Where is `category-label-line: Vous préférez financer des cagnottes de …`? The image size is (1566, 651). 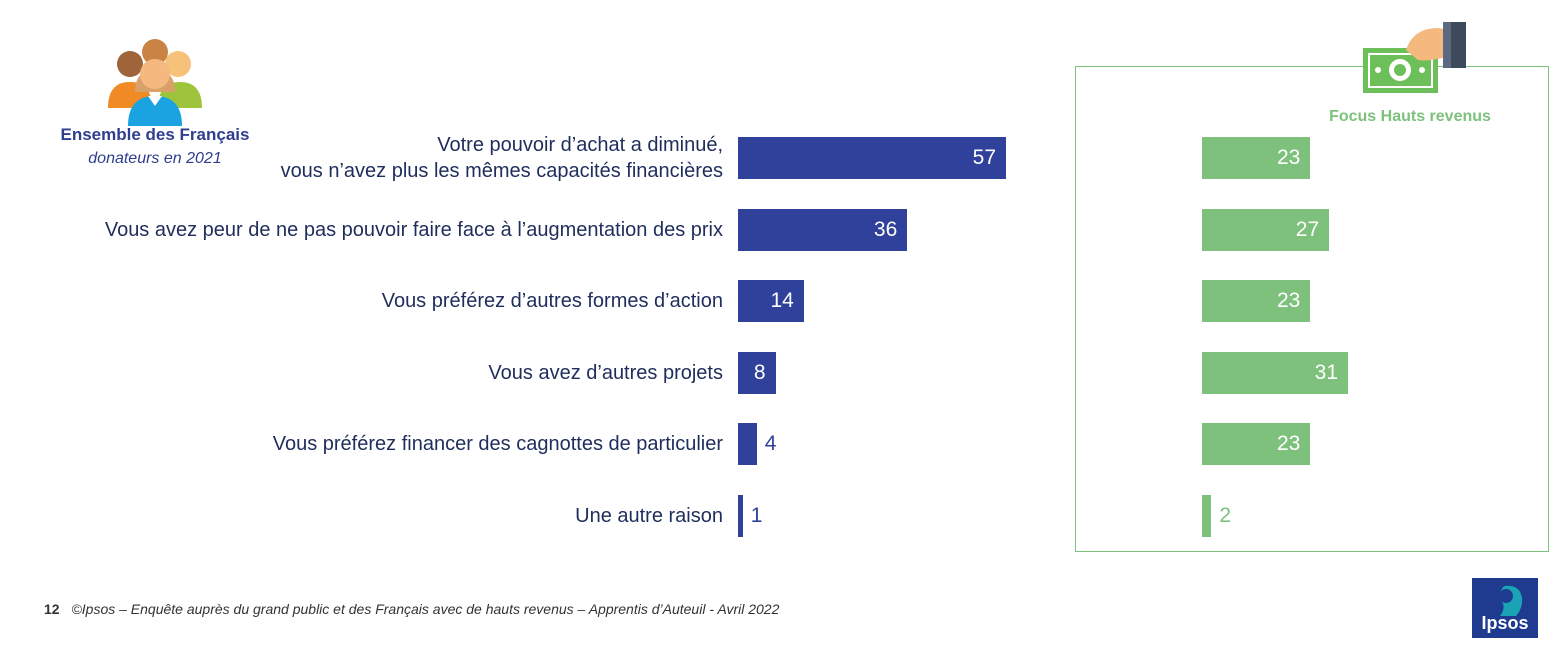
category-label-line: Vous préférez financer des cagnottes de … is located at coordinates (497, 444).